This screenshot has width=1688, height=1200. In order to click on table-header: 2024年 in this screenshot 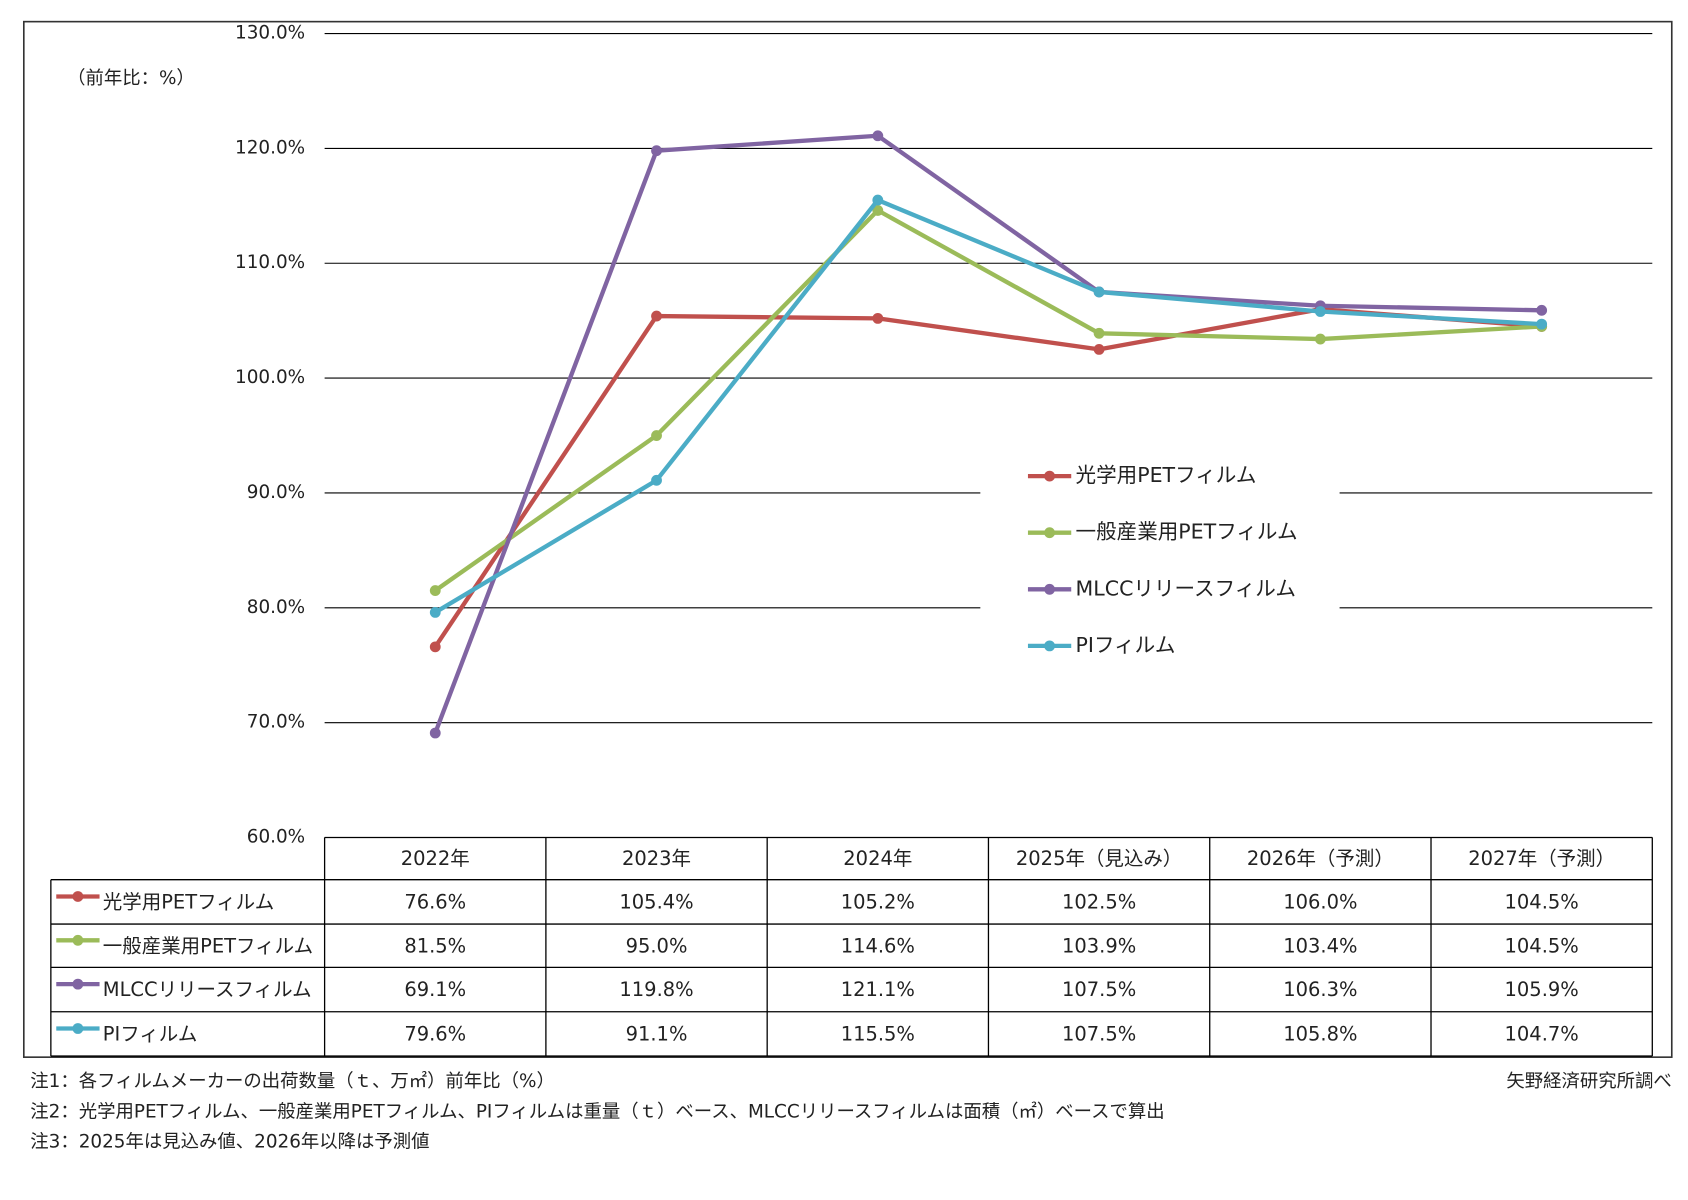, I will do `click(877, 858)`.